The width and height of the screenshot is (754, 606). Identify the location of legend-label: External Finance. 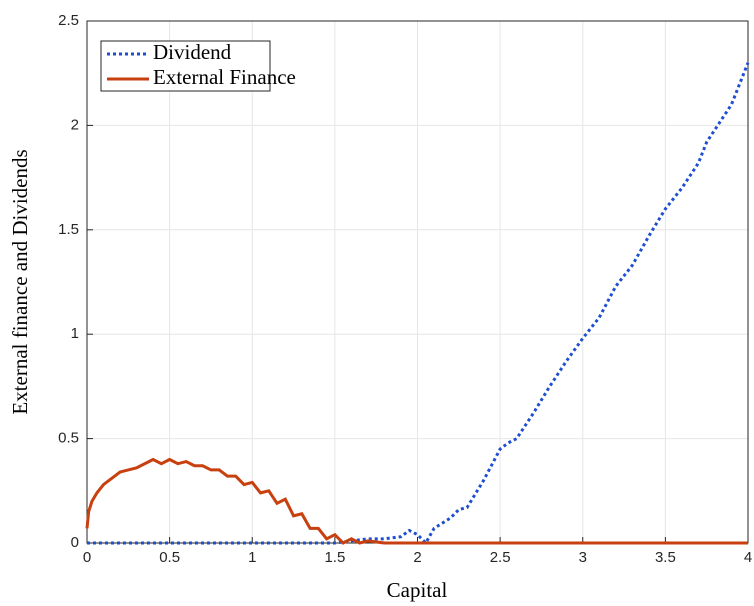
(224, 77).